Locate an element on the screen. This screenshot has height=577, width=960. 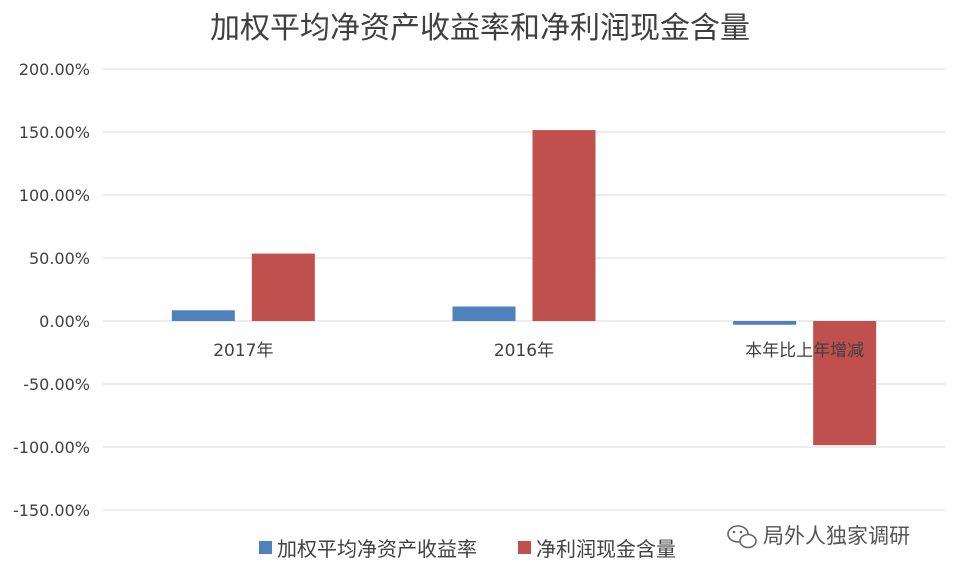
watermark-text: 局外人独家调研 is located at coordinates (836, 536).